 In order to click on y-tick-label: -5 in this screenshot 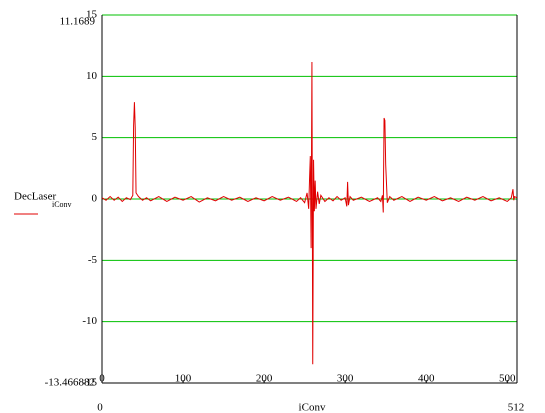, I will do `click(93, 260)`.